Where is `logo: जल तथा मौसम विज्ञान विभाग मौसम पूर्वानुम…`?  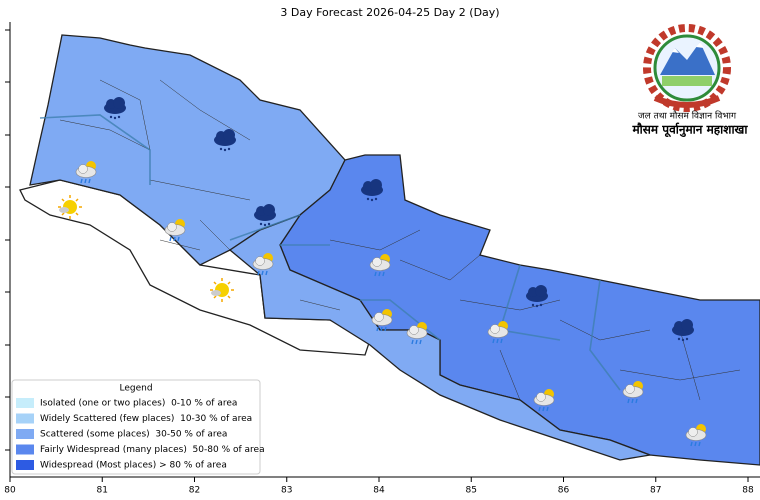
logo: जल तथा मौसम विज्ञान विभाग मौसम पूर्वानुम… is located at coordinates (690, 81).